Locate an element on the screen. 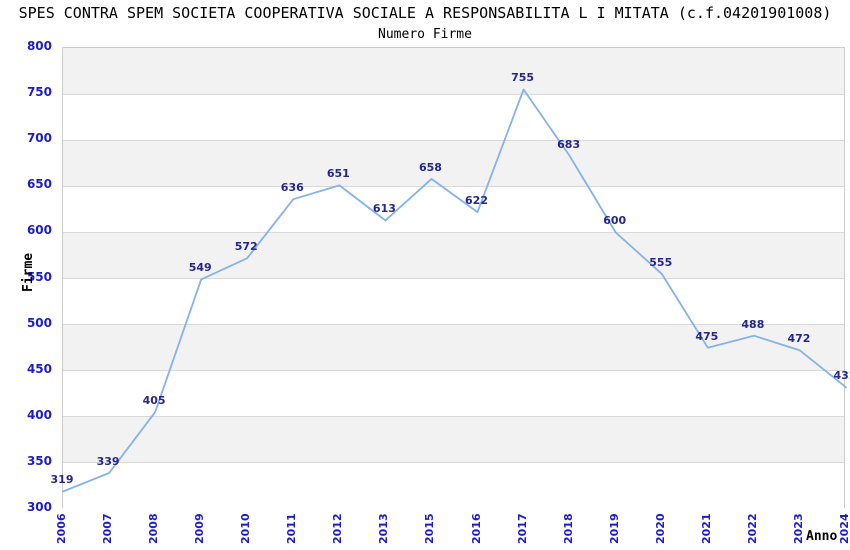 This screenshot has height=550, width=850. data-label: 755 is located at coordinates (523, 78).